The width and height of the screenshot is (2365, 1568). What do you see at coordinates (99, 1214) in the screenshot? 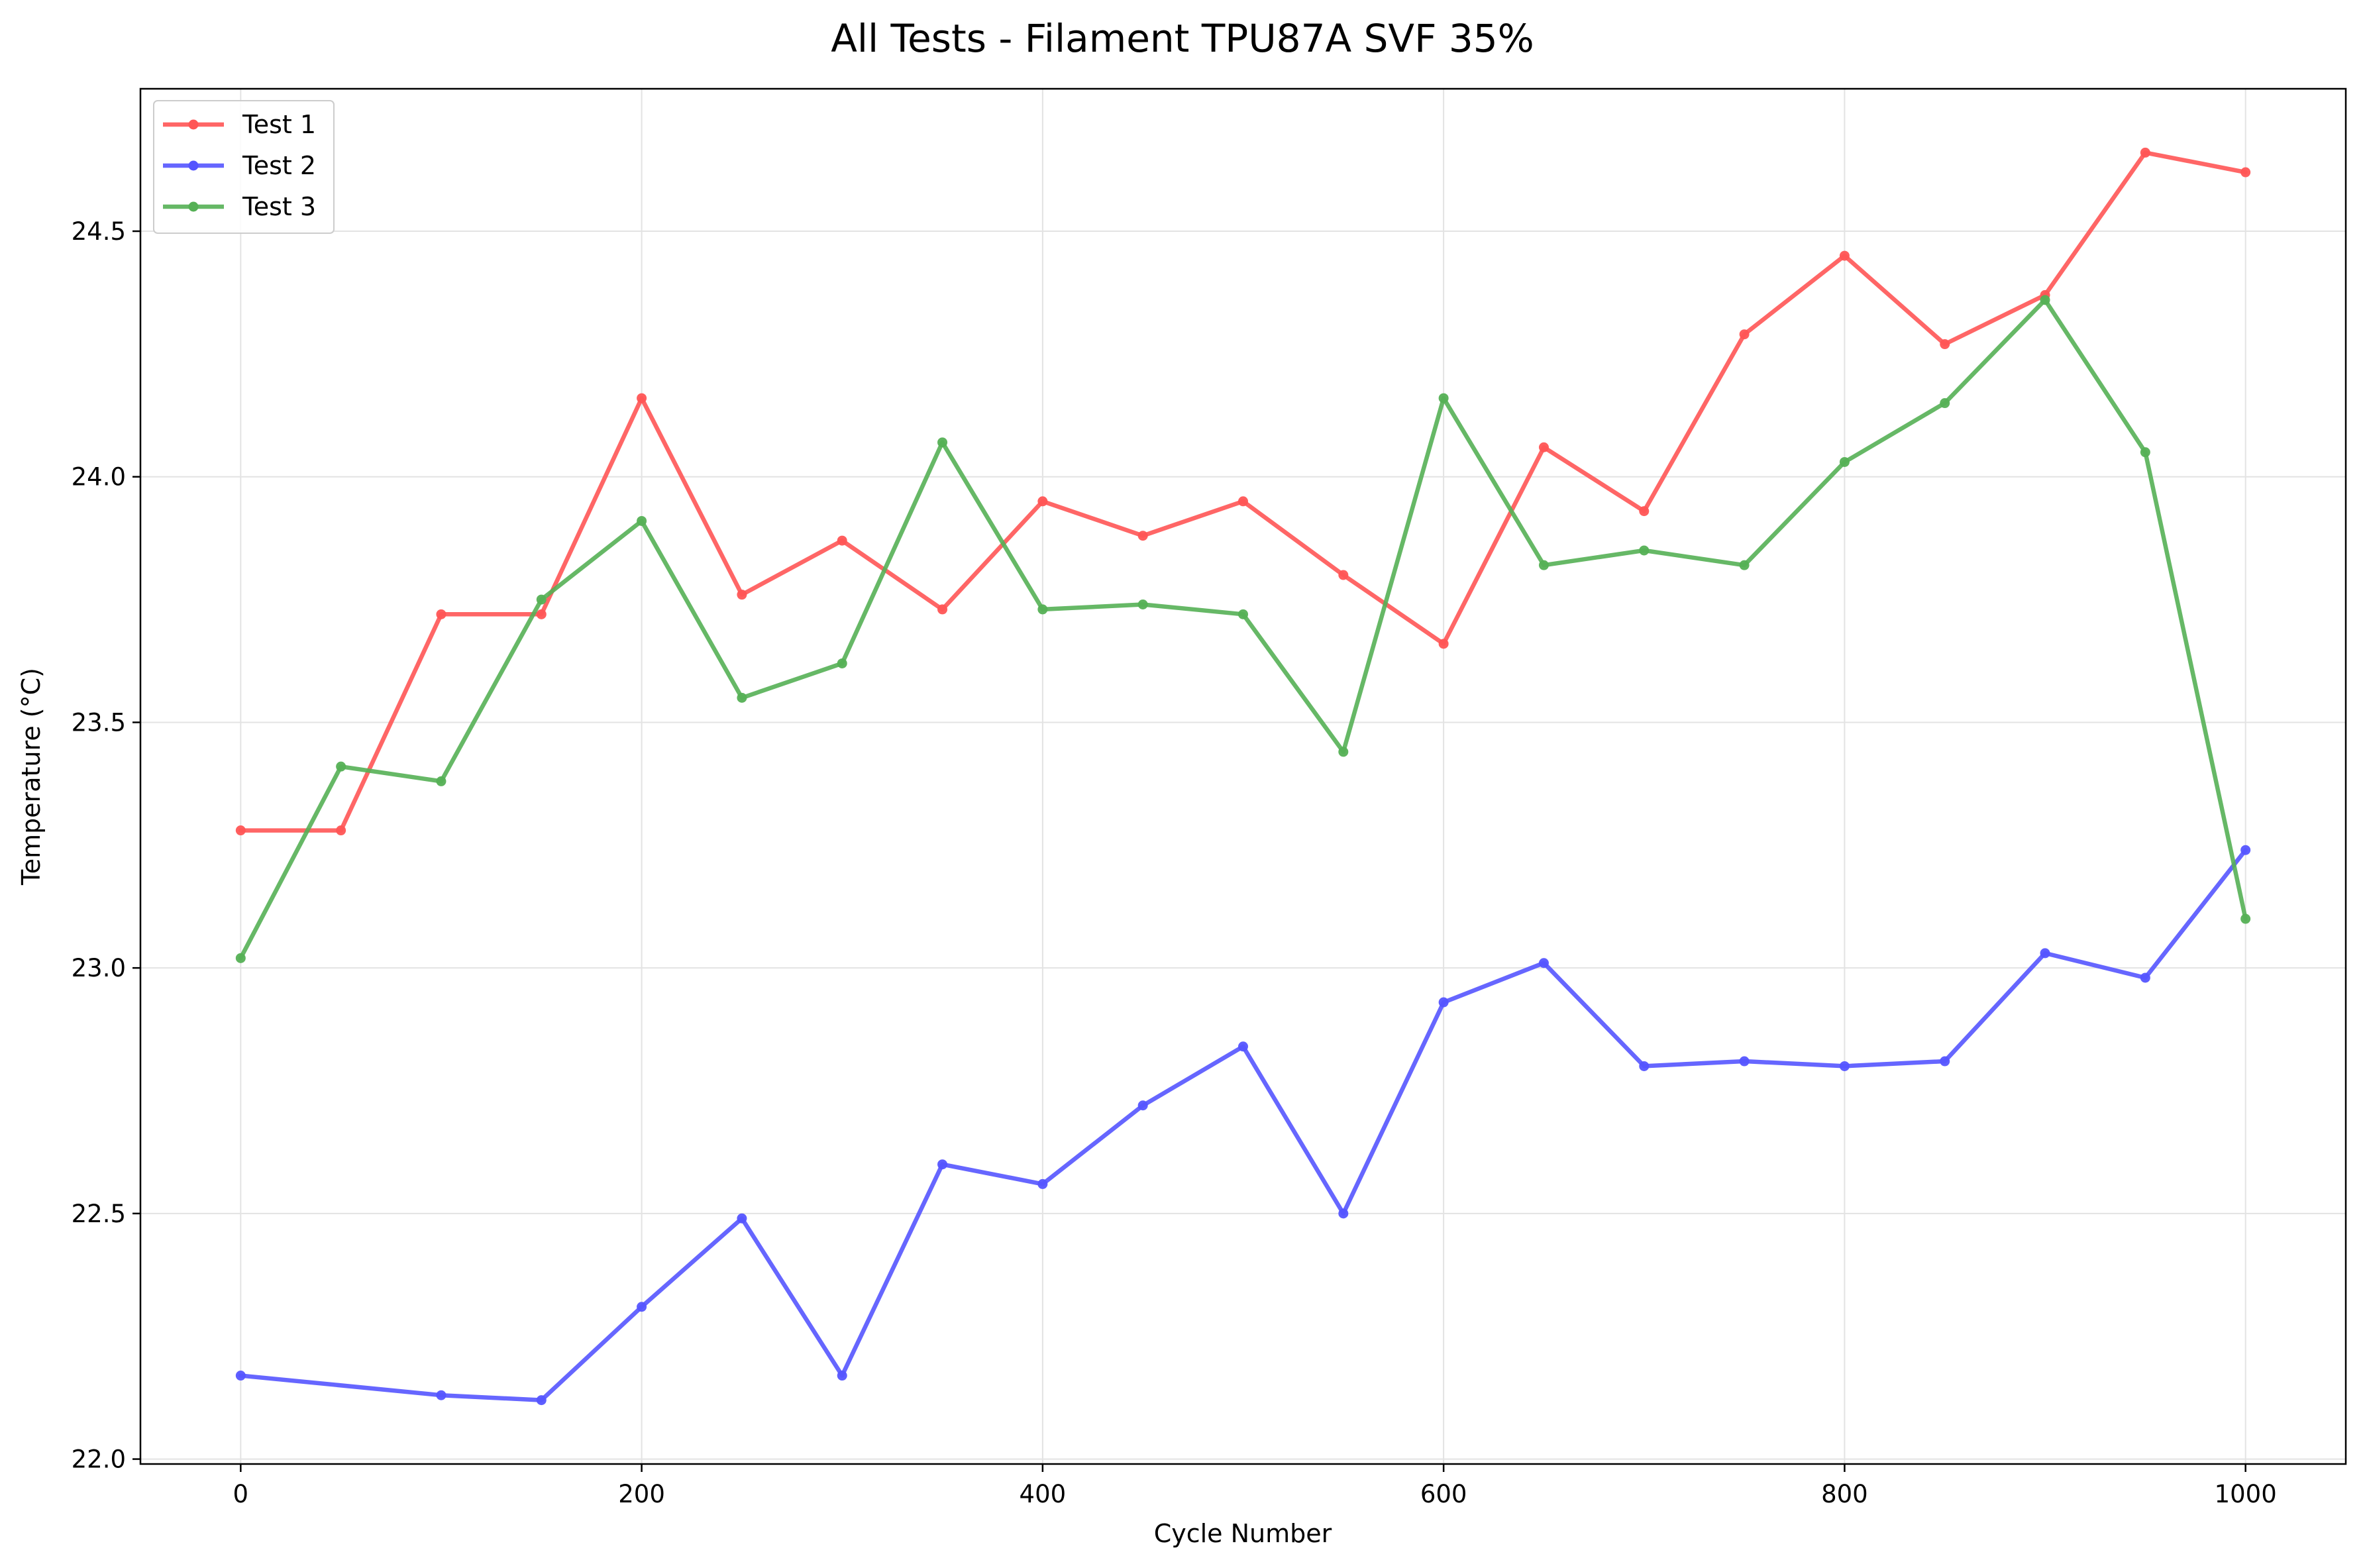
I see `y-tick-label: 22.5` at bounding box center [99, 1214].